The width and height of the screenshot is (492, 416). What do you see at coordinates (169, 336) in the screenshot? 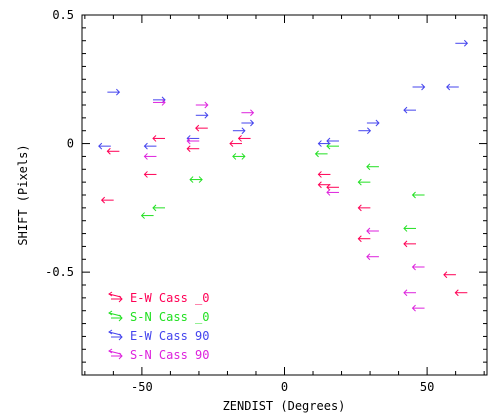
I see `legend-label: E-W Cass 90` at bounding box center [169, 336].